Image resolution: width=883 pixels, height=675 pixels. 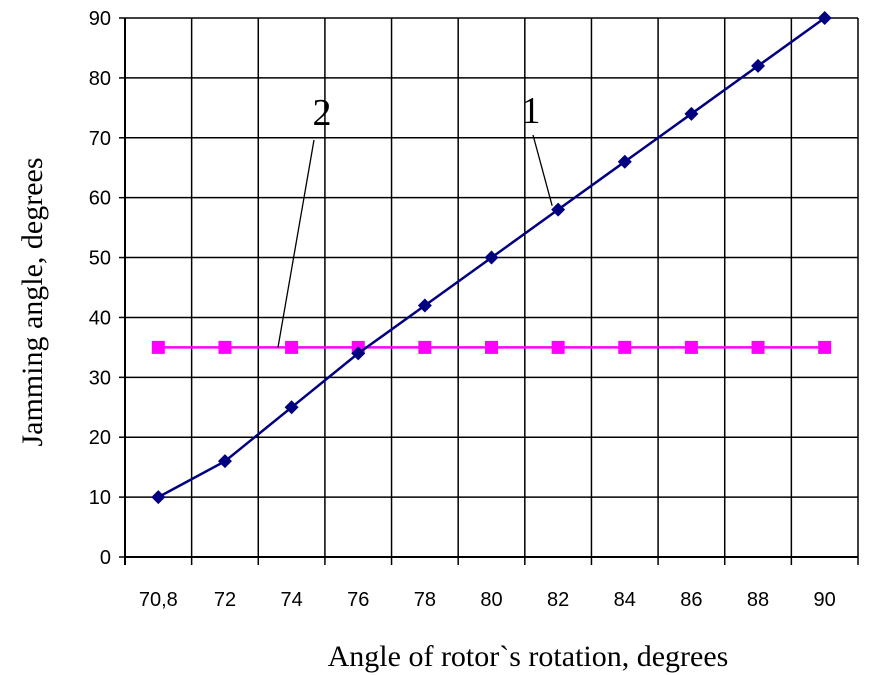 I want to click on y-axis-title: Jamming angle, degrees, so click(x=32, y=301).